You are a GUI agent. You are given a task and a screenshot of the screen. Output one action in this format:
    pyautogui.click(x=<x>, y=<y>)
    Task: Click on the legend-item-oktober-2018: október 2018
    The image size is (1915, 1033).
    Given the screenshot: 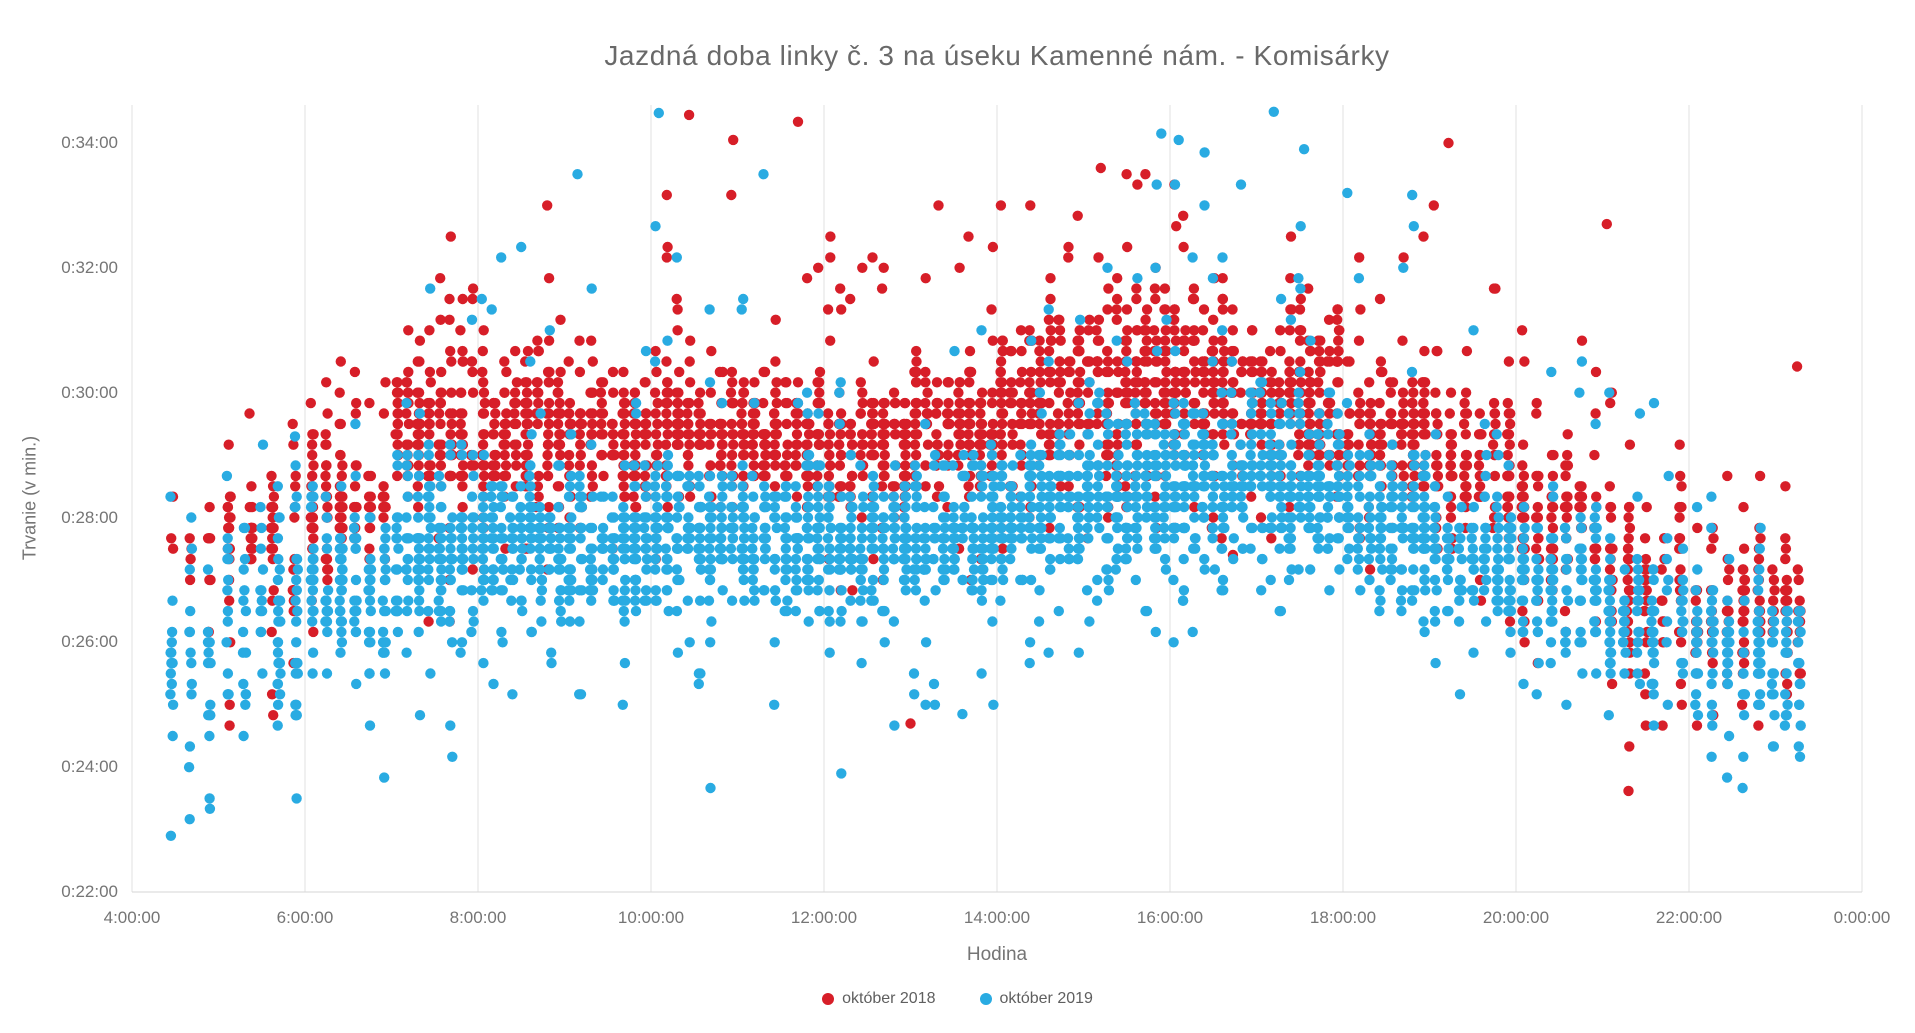 What is the action you would take?
    pyautogui.click(x=879, y=999)
    